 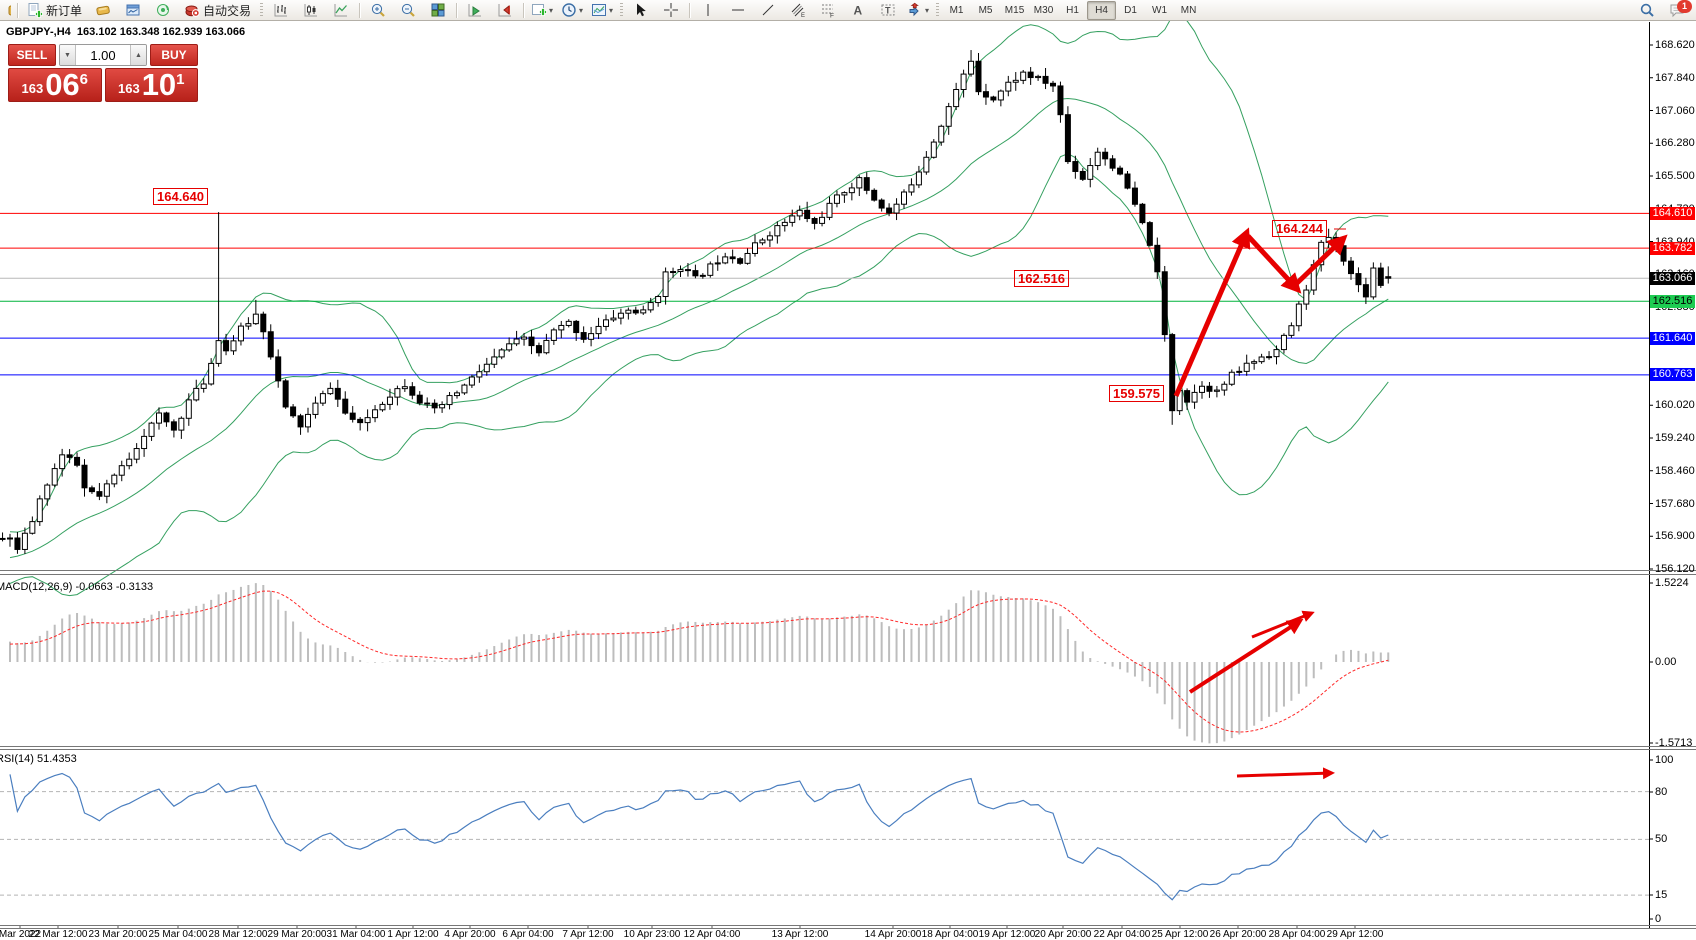 I want to click on price-annotation-label: 164.244, so click(x=1299, y=228).